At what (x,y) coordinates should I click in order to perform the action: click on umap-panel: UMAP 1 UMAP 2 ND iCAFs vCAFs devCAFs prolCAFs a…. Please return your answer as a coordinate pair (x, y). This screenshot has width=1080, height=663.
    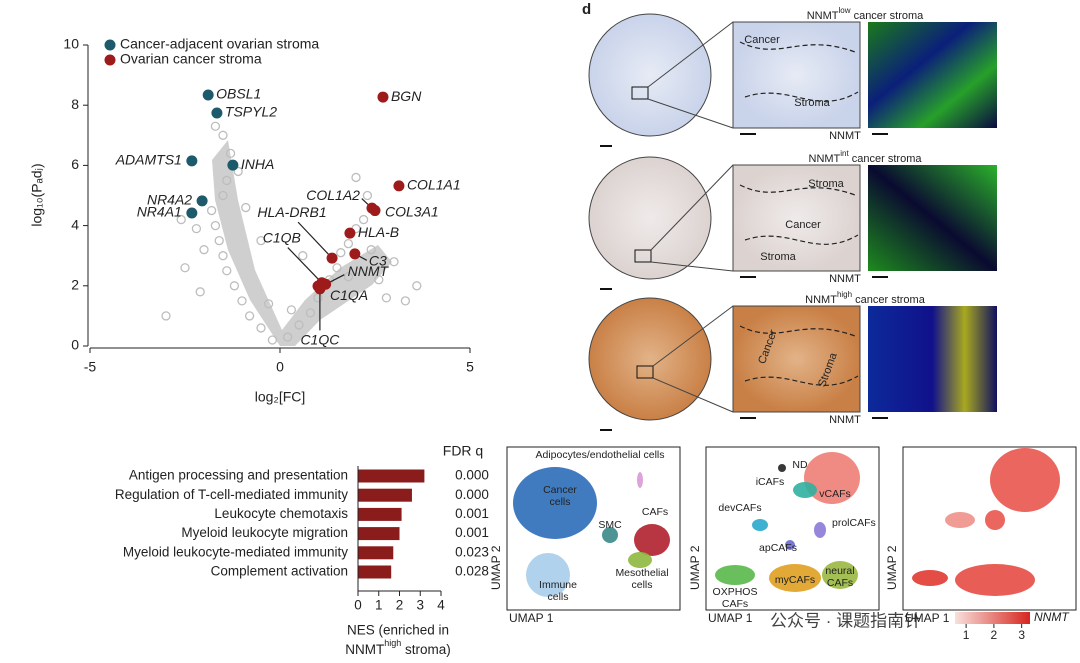
    Looking at the image, I should click on (784, 535).